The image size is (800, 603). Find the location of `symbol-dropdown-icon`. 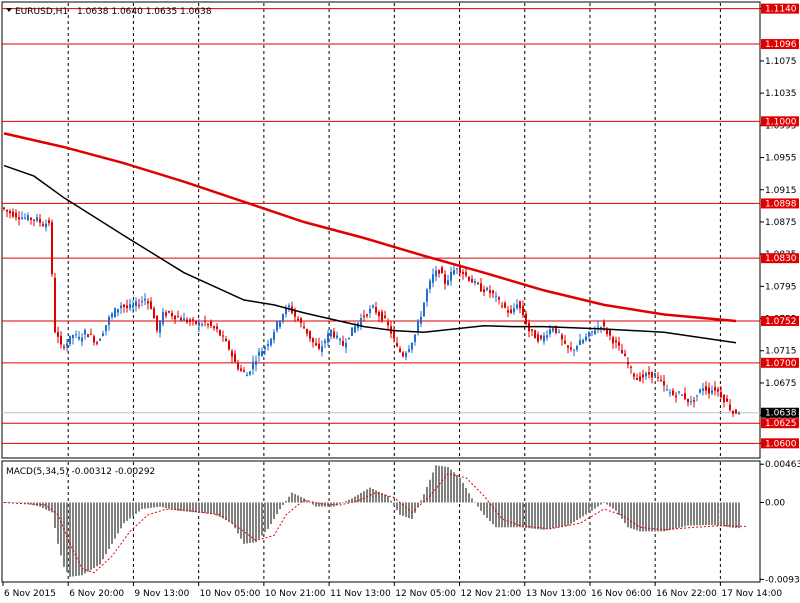

symbol-dropdown-icon is located at coordinates (9, 10).